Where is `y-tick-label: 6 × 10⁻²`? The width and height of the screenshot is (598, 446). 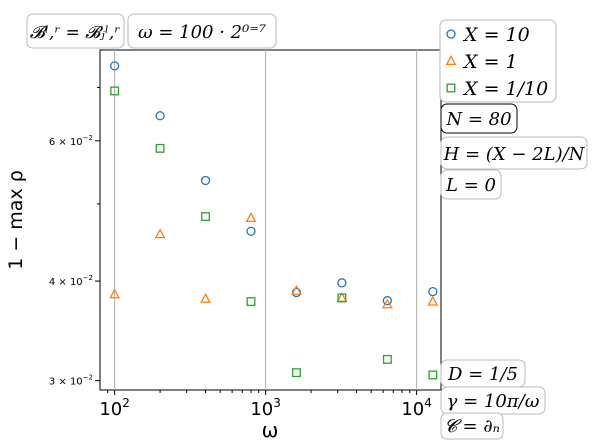
y-tick-label: 6 × 10⁻² is located at coordinates (71, 141).